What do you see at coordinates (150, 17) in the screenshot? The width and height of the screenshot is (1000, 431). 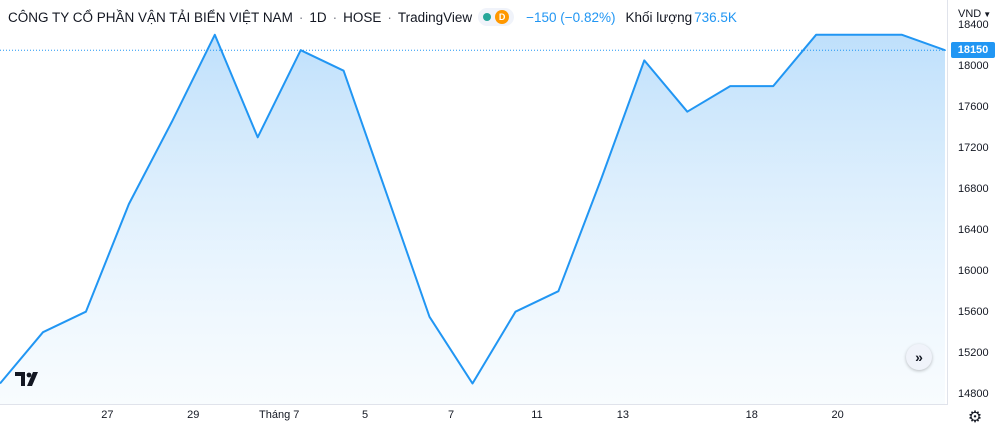 I see `symbol-name: CÔNG TY CỔ PHẦN VẬN TẢI BIỂN VIỆT NAM` at bounding box center [150, 17].